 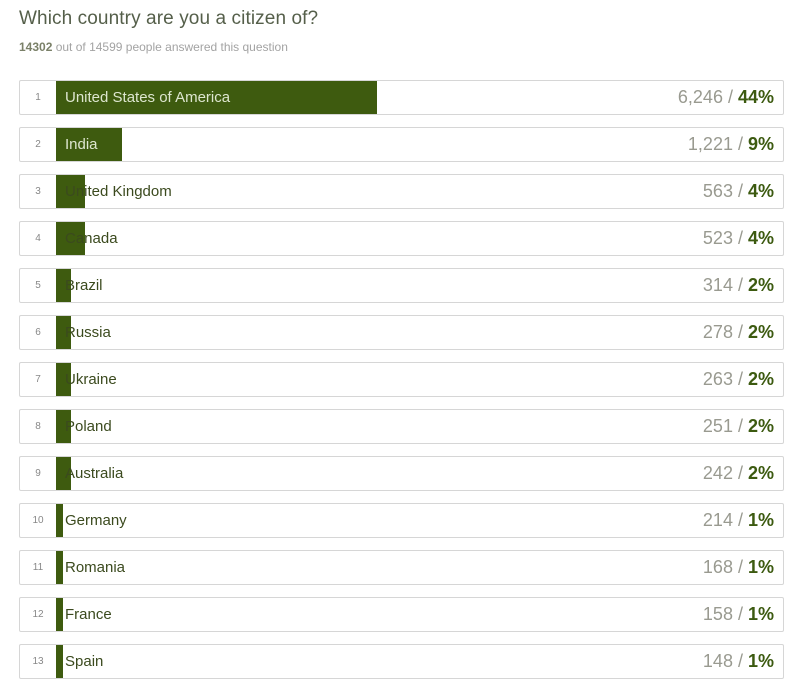 What do you see at coordinates (38, 285) in the screenshot?
I see `result-rank: 5` at bounding box center [38, 285].